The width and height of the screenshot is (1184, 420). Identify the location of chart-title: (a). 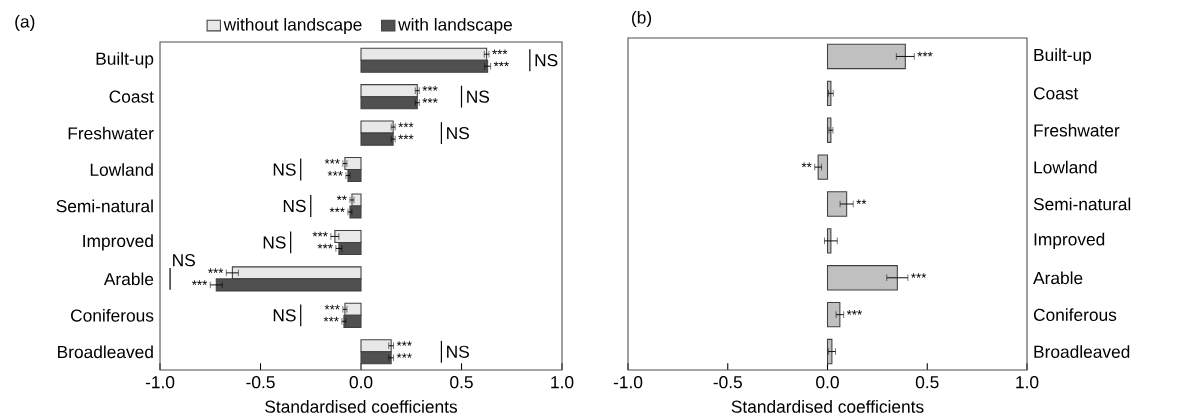
(25, 23).